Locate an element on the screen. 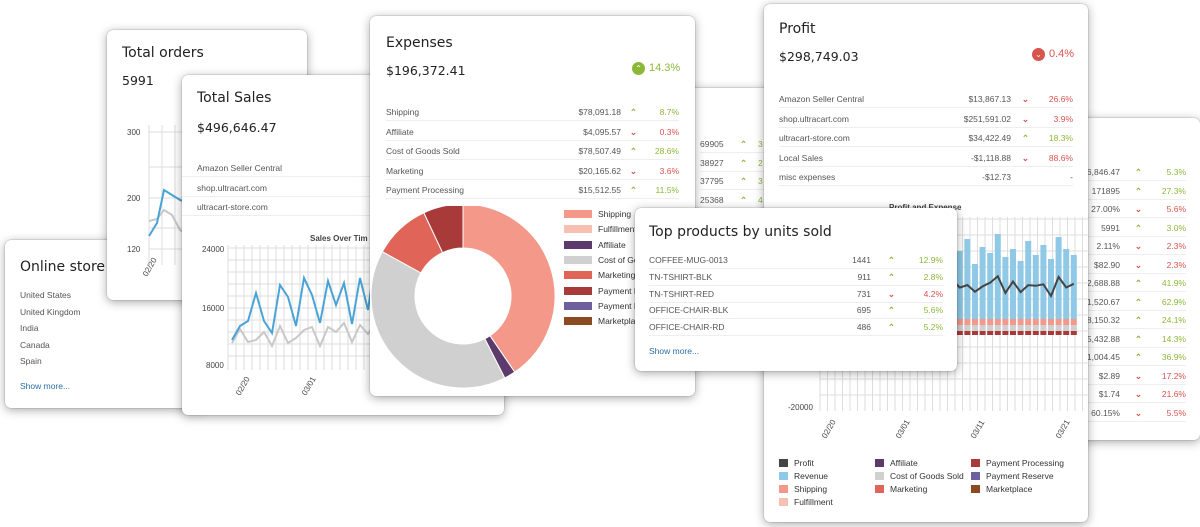 This screenshot has height=527, width=1200. metric-row: $2.89 ⌄ 17.2% is located at coordinates (1137, 375).